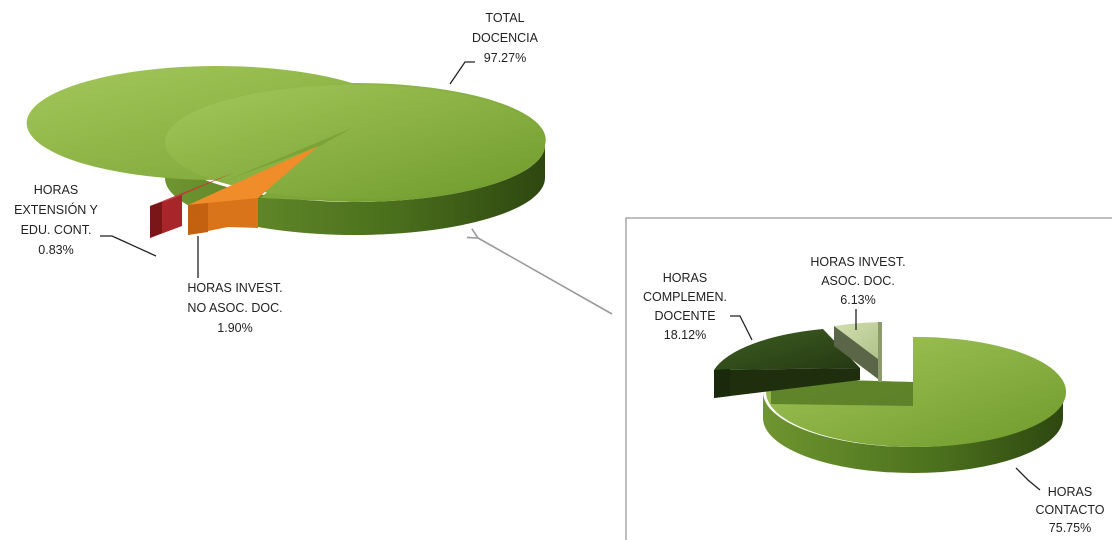 This screenshot has width=1112, height=540. I want to click on leader-line-contacto, so click(1028, 479).